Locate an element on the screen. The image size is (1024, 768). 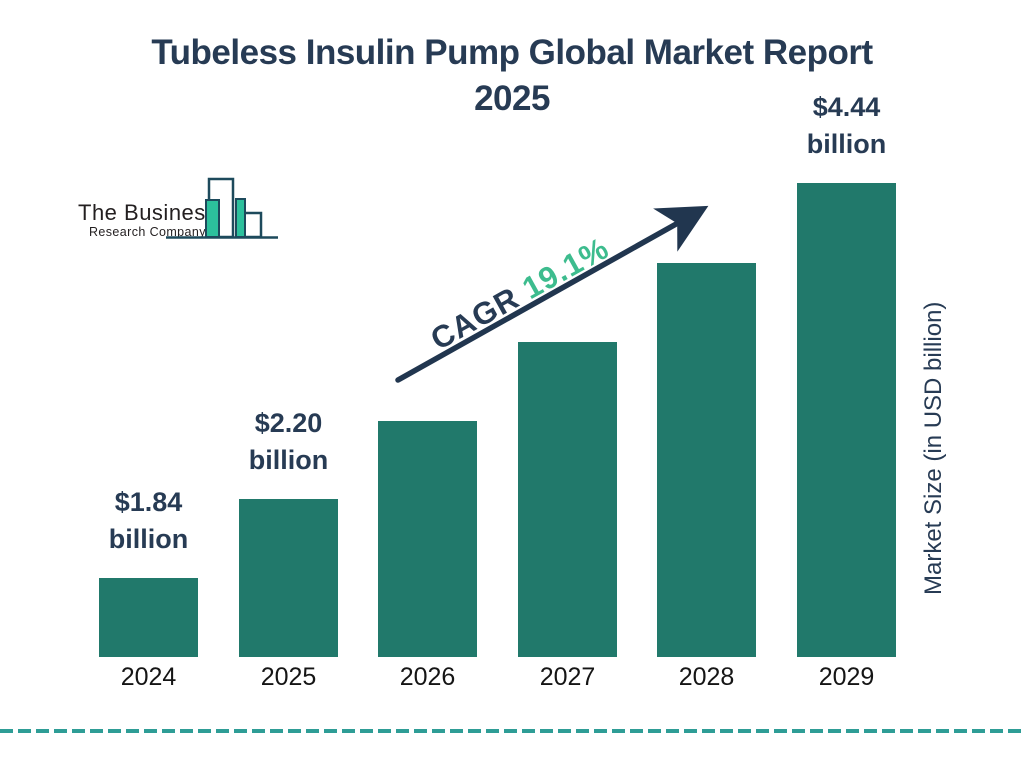
x-tick-2028: 2028 is located at coordinates (706, 677).